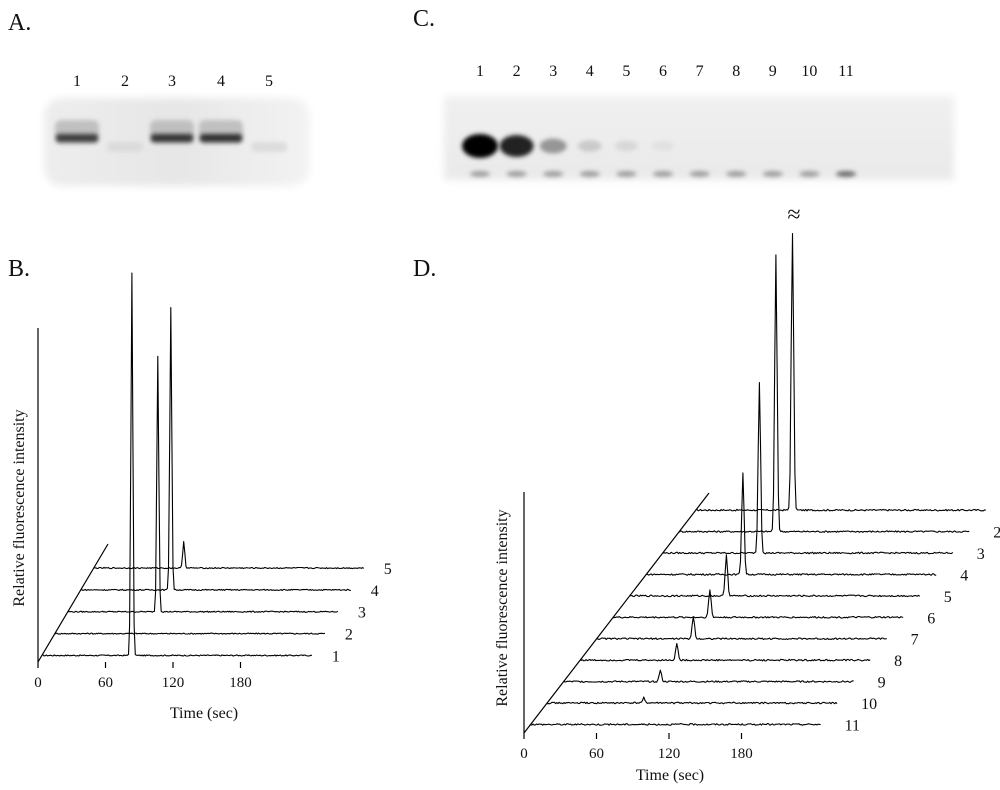 Image resolution: width=1000 pixels, height=790 pixels. I want to click on trace-label: 9, so click(882, 683).